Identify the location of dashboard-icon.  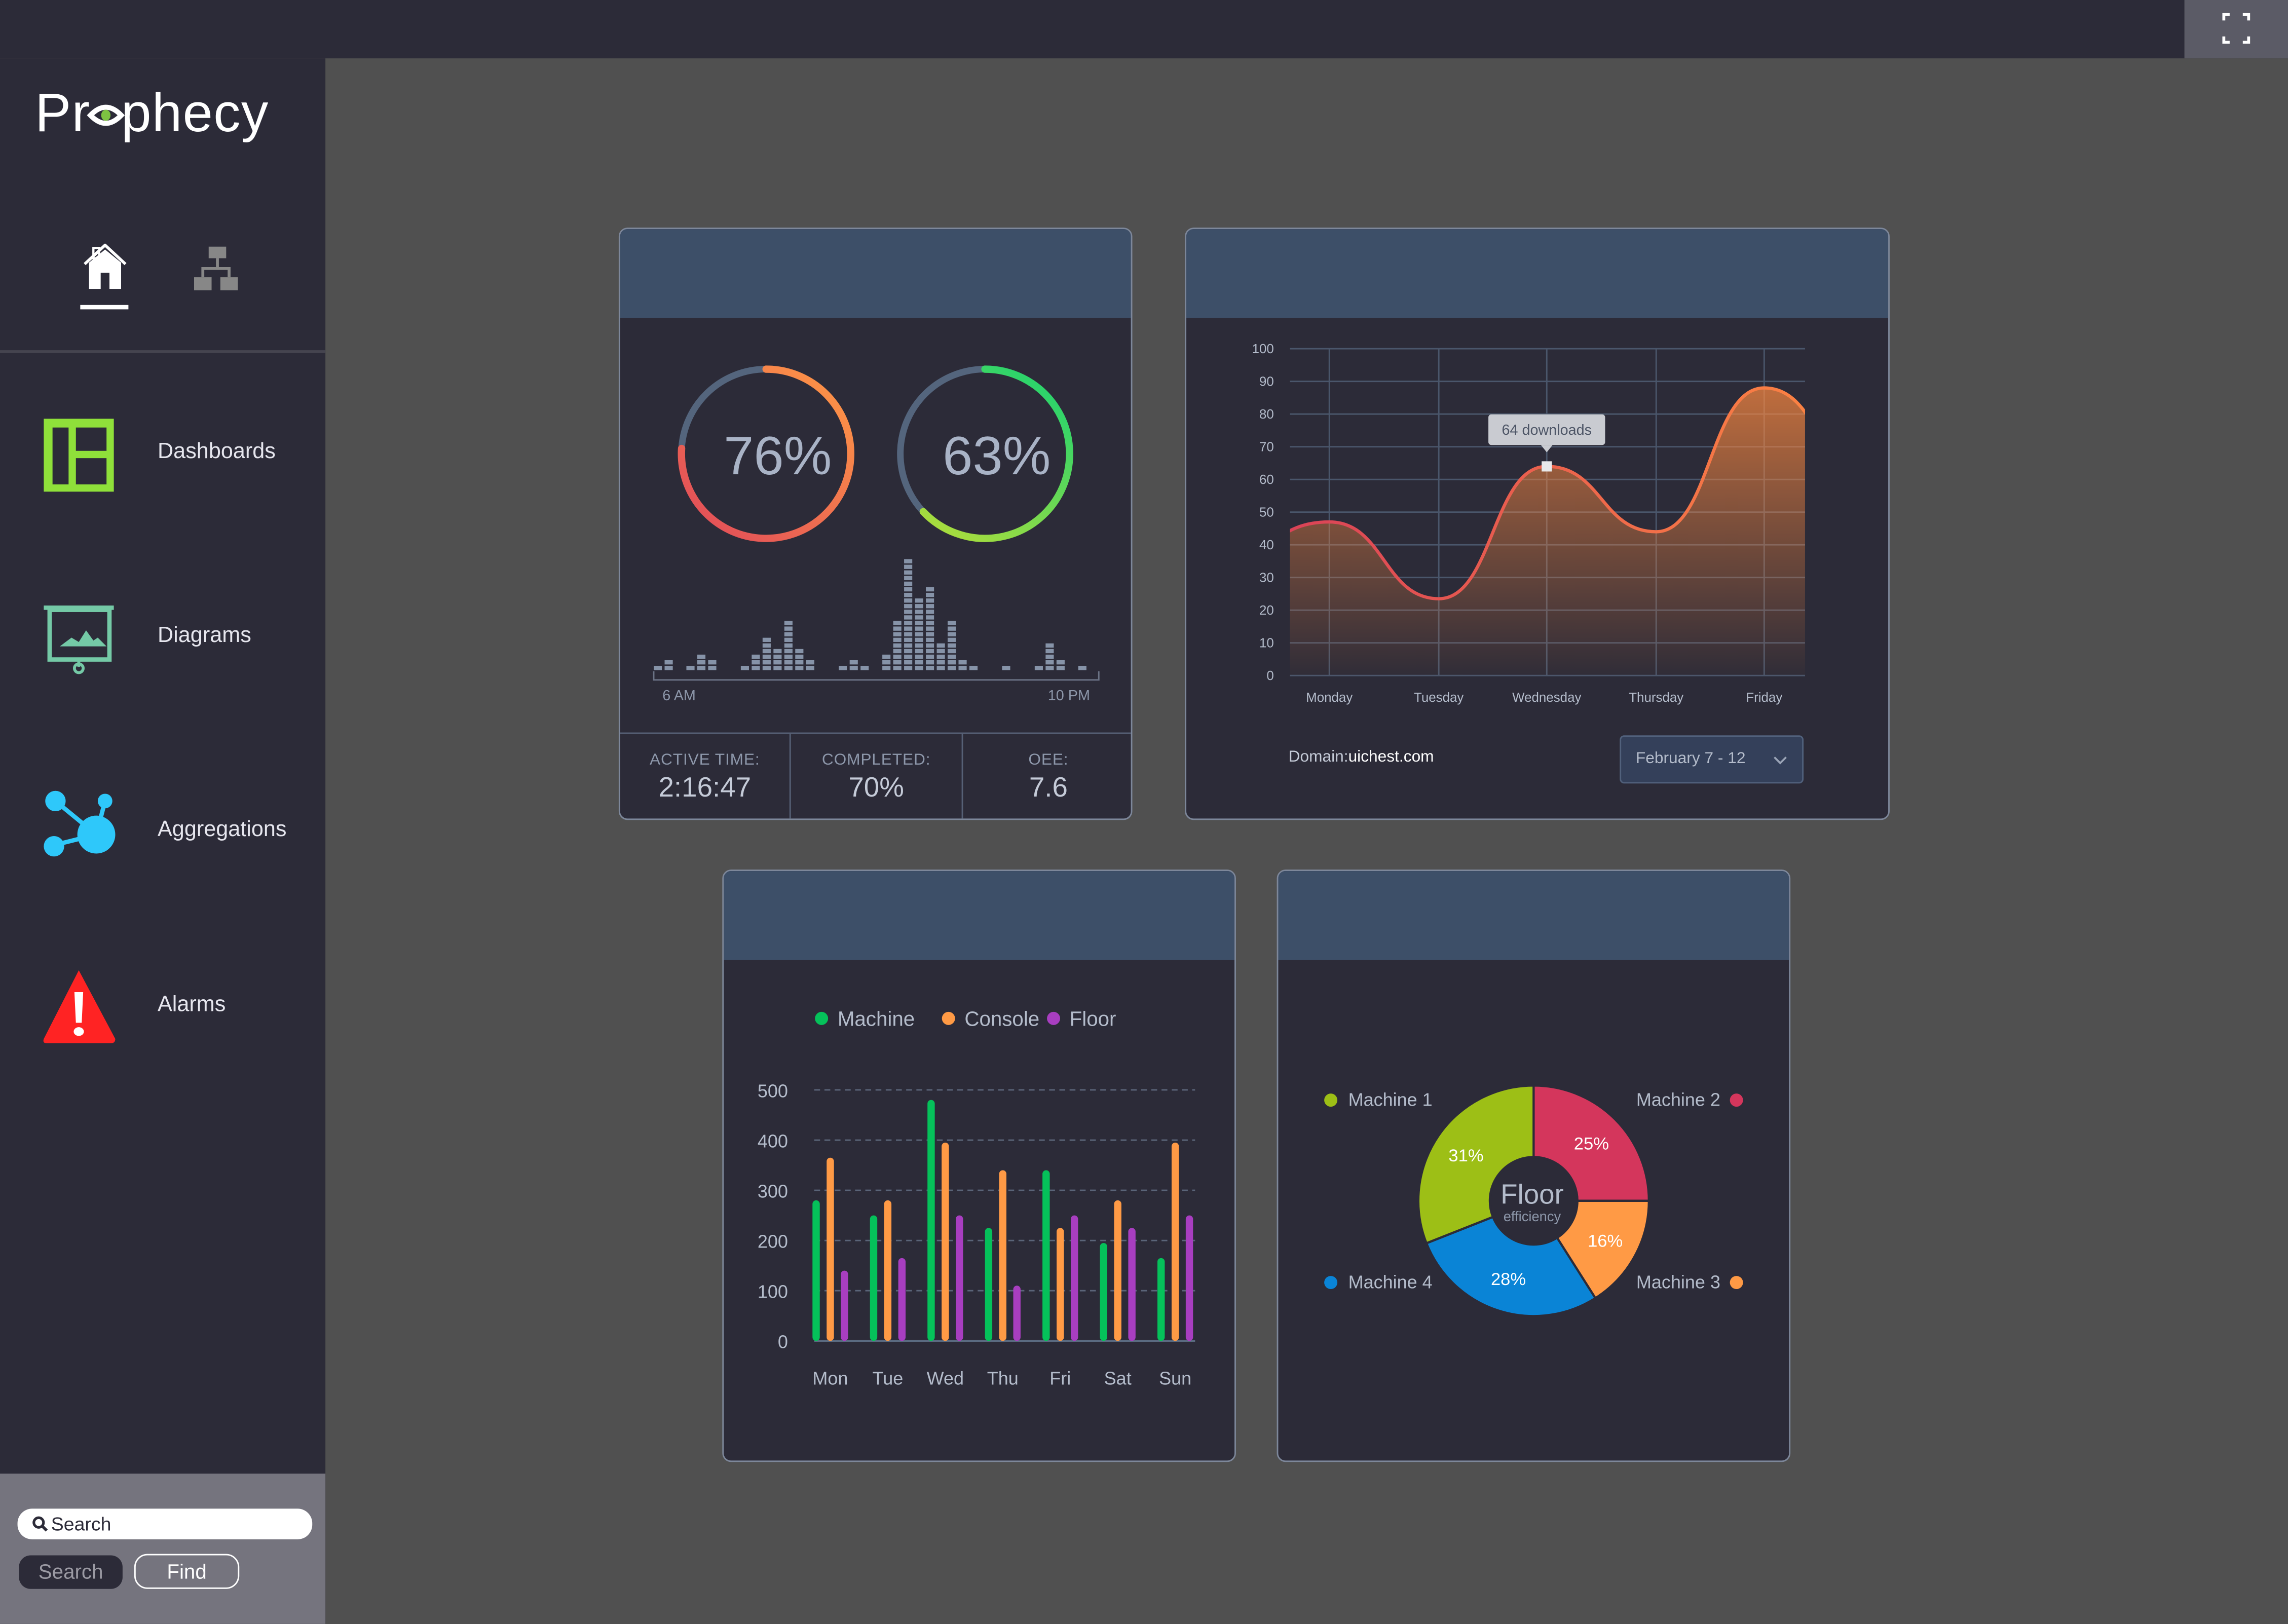
(79, 455).